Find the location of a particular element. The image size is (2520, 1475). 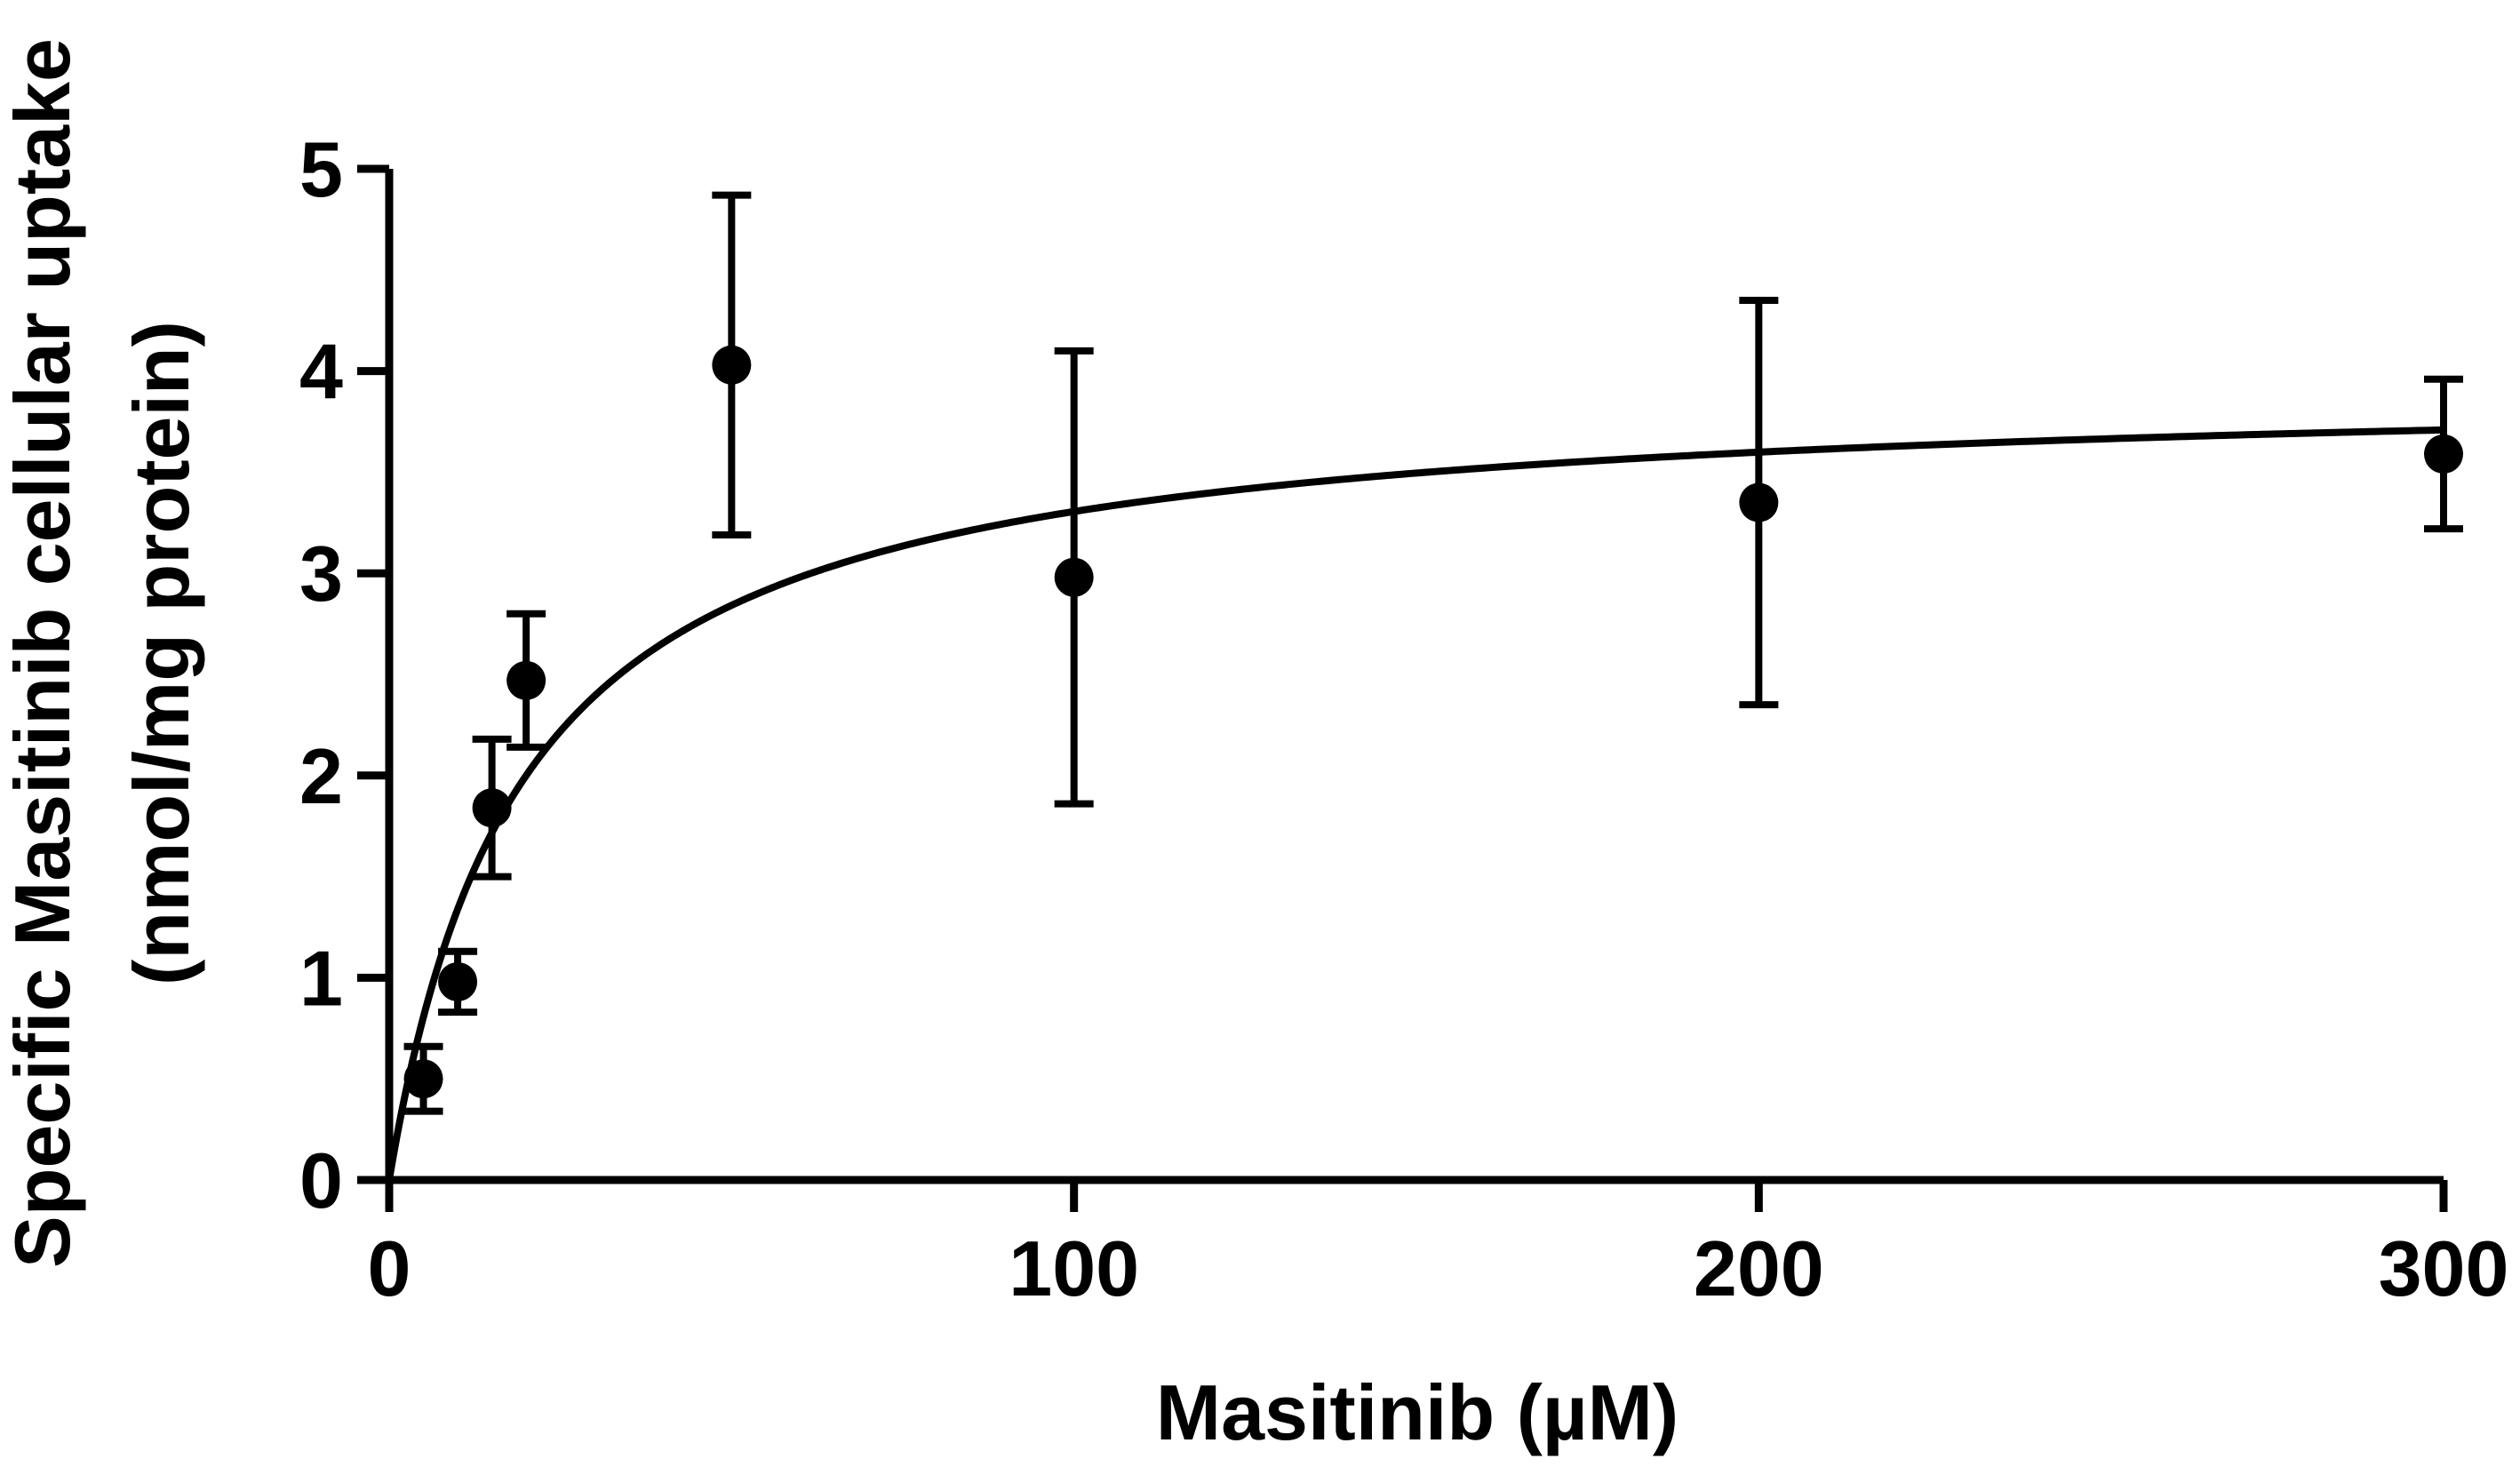

y-tick-label: 2 is located at coordinates (321, 776).